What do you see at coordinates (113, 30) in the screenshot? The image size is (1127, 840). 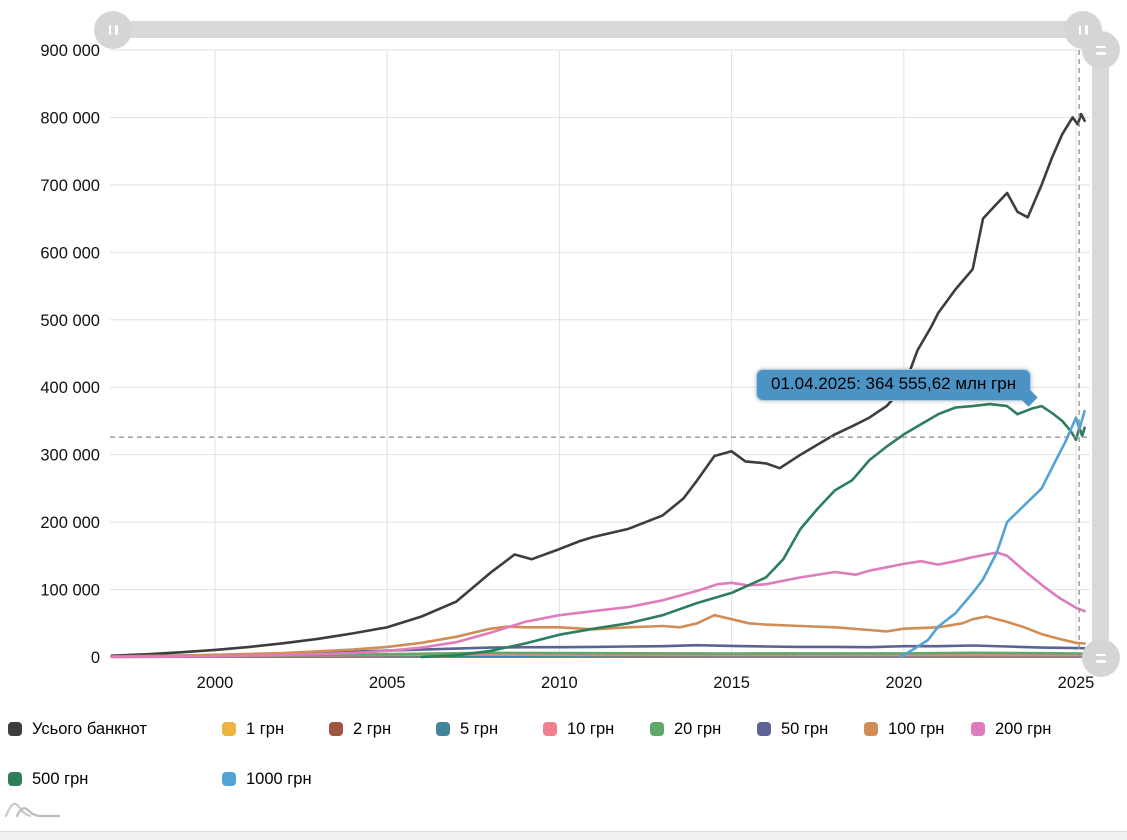 I see `x-scrollbar-left-grip-icon` at bounding box center [113, 30].